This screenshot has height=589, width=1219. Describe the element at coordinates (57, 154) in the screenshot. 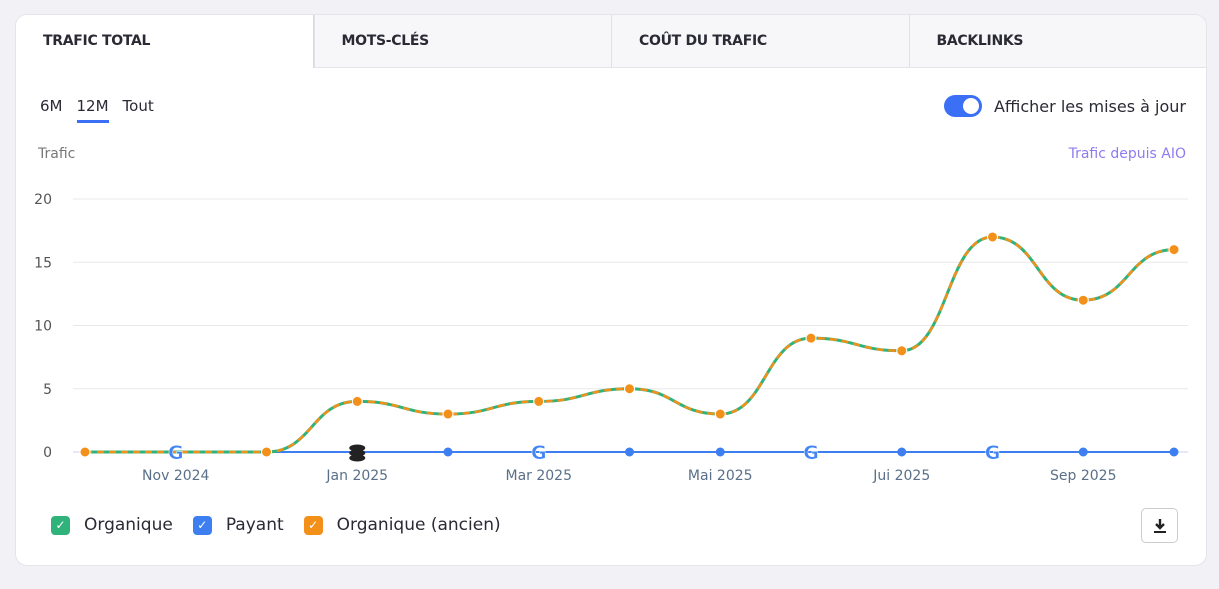

I see `y-axis-label: Trafic` at that location.